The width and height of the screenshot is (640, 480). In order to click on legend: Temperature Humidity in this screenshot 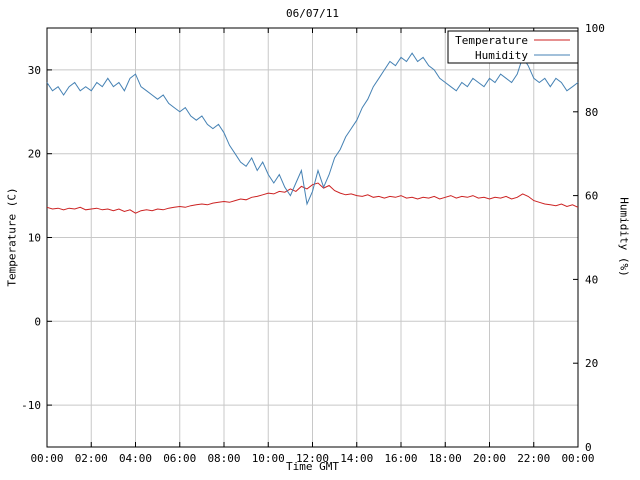, I will do `click(513, 47)`.